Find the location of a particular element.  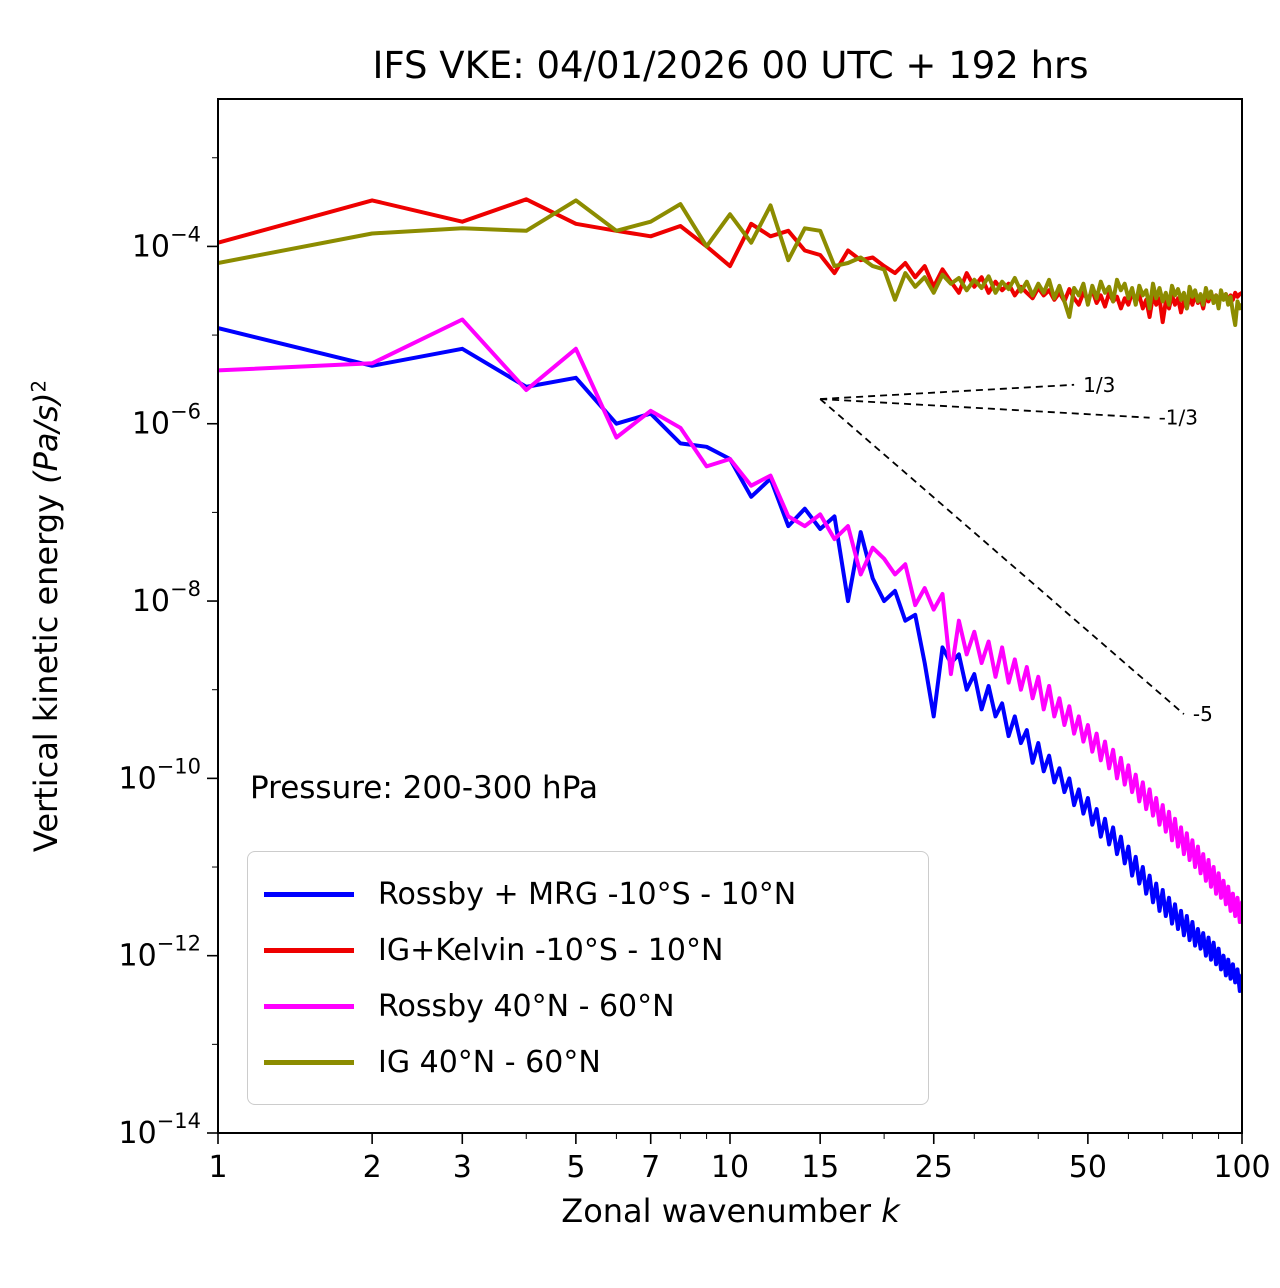

x-tick-label: 50 is located at coordinates (1088, 1167).